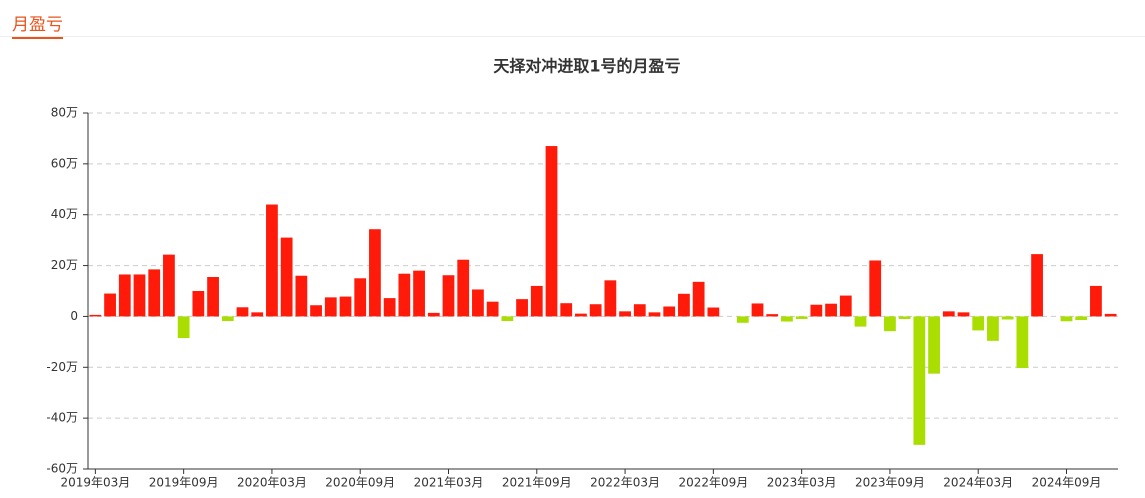 The width and height of the screenshot is (1145, 498). I want to click on x-tick-label: 2024年09月, so click(1067, 483).